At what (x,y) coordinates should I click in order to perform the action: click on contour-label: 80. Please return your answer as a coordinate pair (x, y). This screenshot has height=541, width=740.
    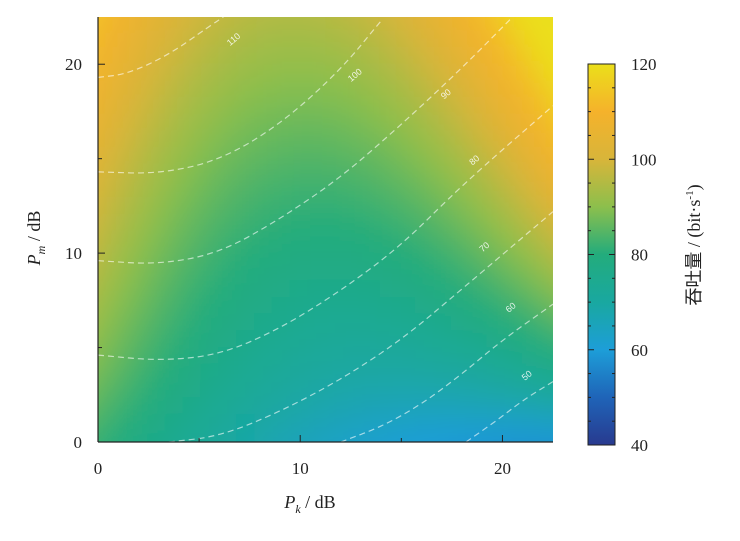
    Looking at the image, I should click on (474, 160).